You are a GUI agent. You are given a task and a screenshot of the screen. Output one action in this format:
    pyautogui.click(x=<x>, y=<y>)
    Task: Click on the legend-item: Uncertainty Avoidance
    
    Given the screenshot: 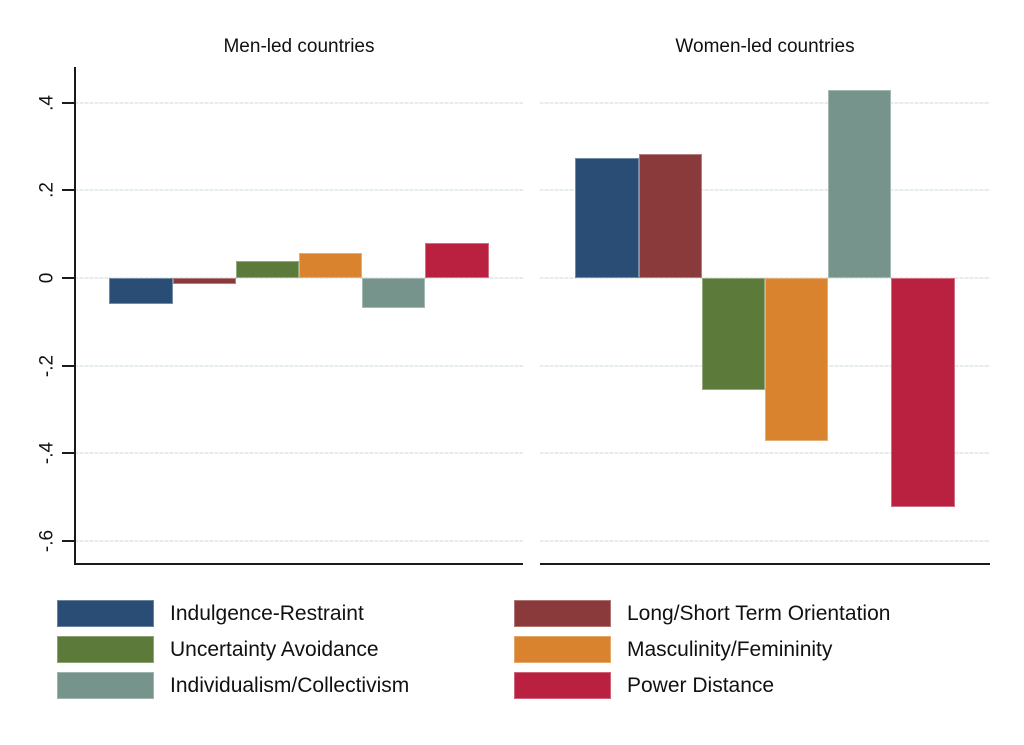 What is the action you would take?
    pyautogui.click(x=233, y=649)
    